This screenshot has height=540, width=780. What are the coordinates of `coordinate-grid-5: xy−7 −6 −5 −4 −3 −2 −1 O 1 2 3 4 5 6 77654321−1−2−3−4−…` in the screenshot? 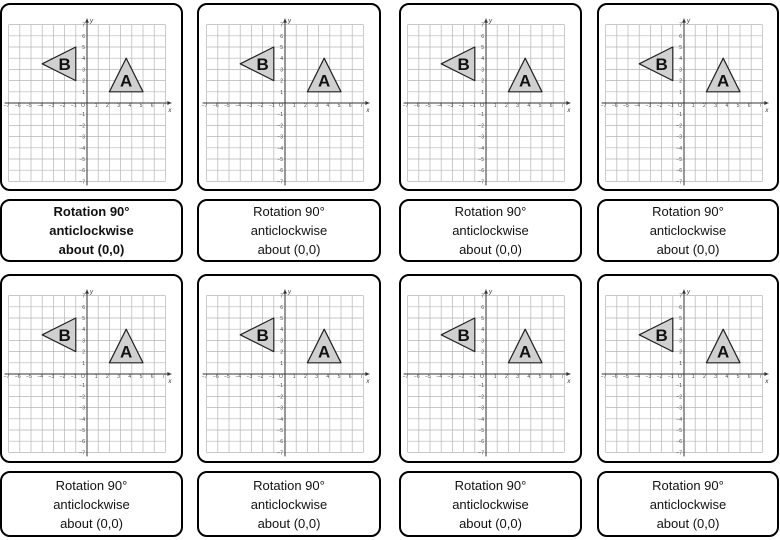 It's located at (88, 373).